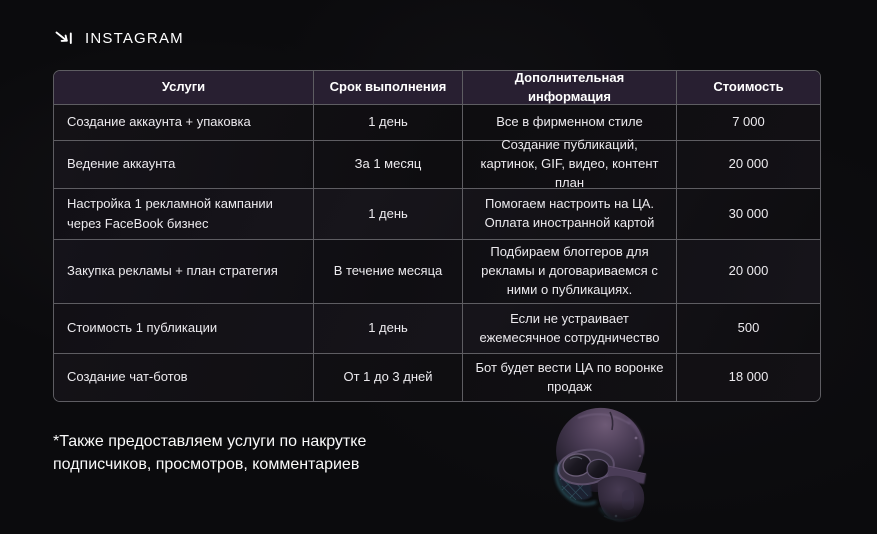  What do you see at coordinates (387, 164) in the screenshot?
I see `term-cell: За 1 месяц` at bounding box center [387, 164].